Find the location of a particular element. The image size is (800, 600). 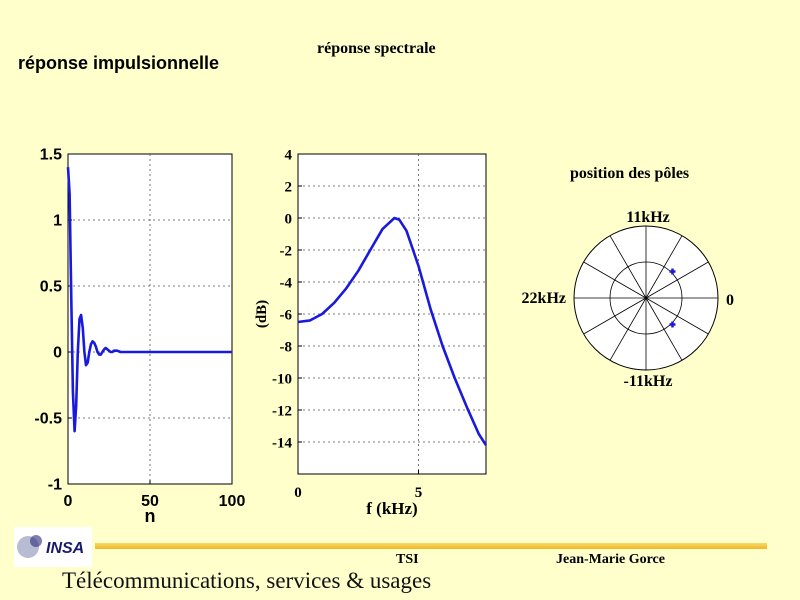

y-tick-label: -6 is located at coordinates (286, 315).